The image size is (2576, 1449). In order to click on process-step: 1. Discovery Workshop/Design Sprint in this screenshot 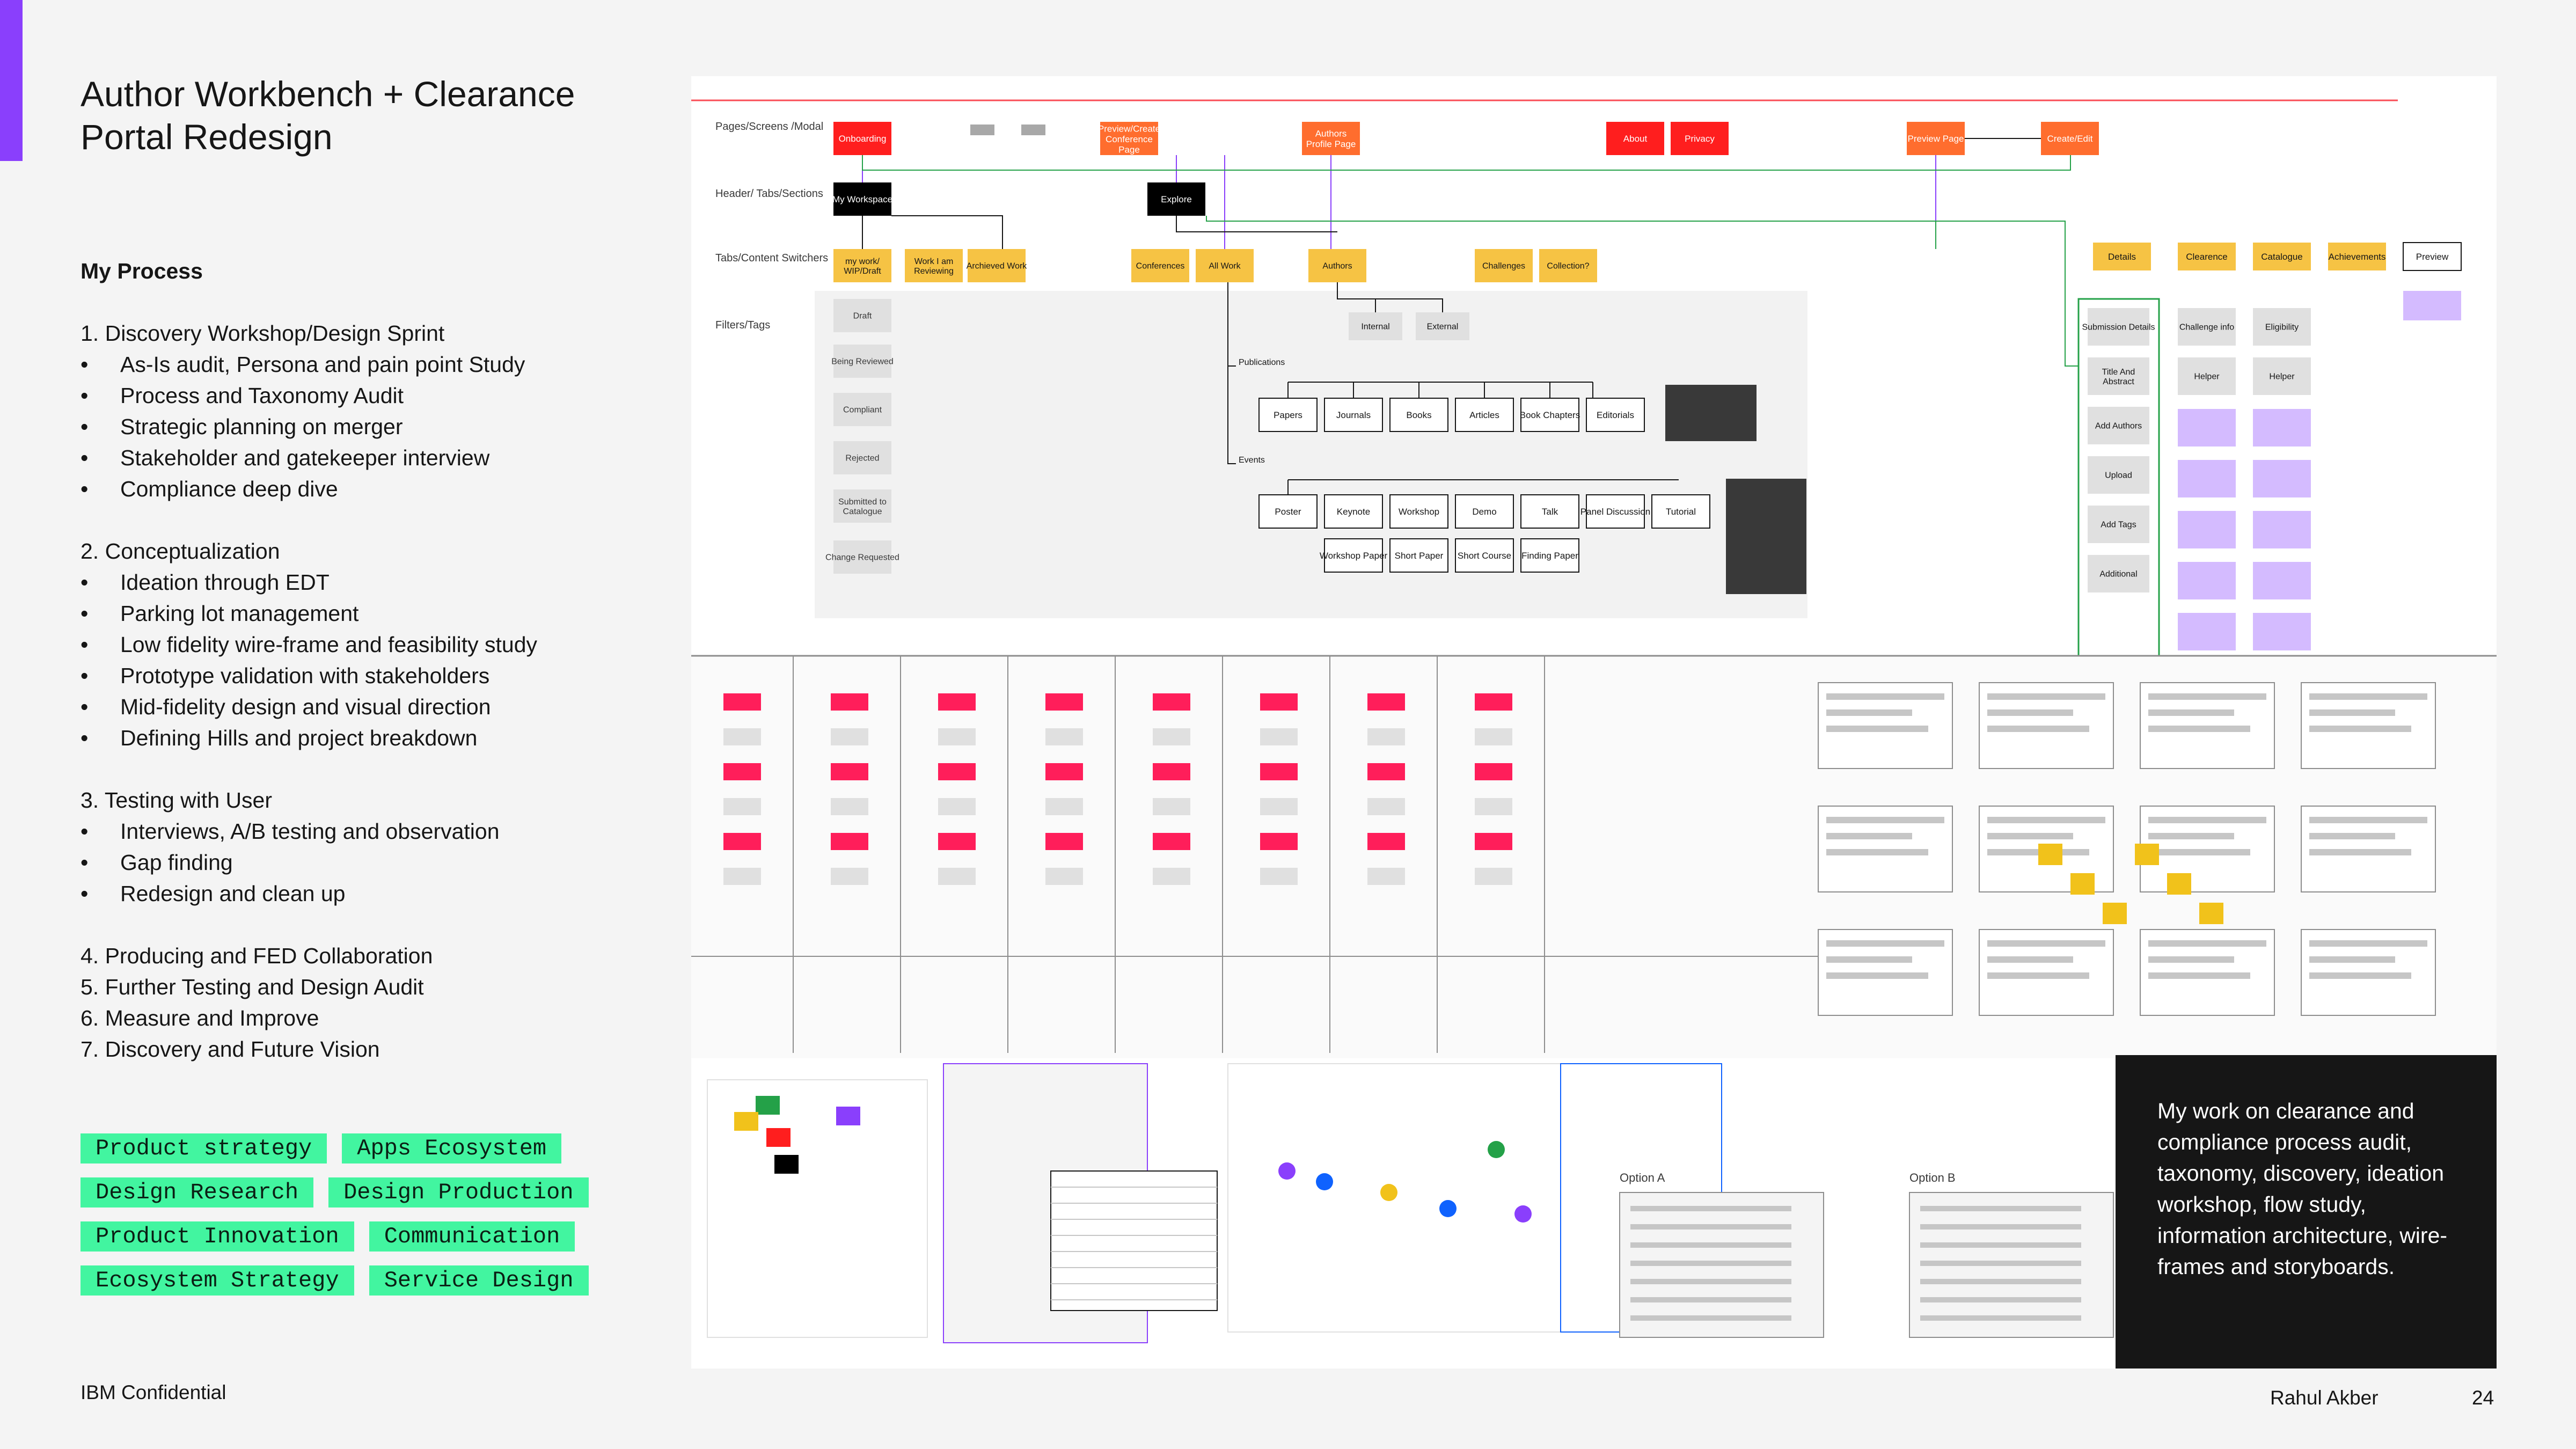, I will do `click(262, 333)`.